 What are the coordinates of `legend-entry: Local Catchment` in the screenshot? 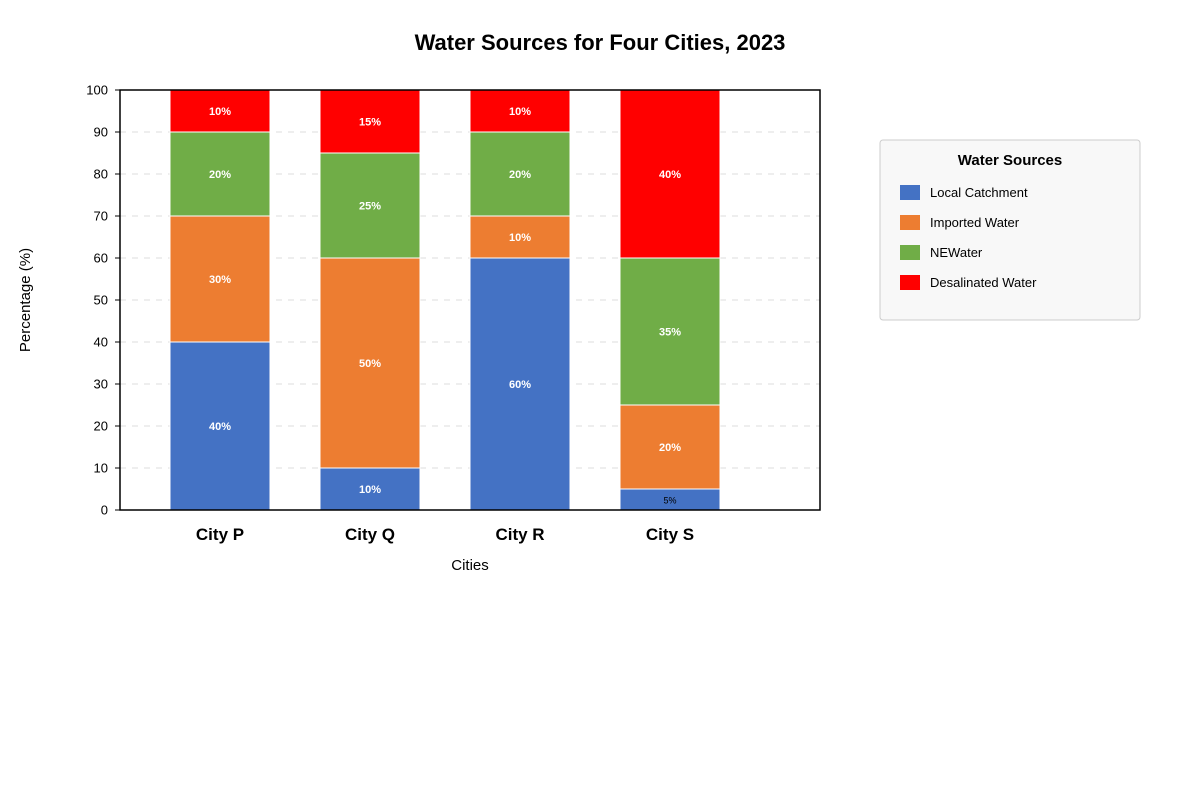 It's located at (979, 192).